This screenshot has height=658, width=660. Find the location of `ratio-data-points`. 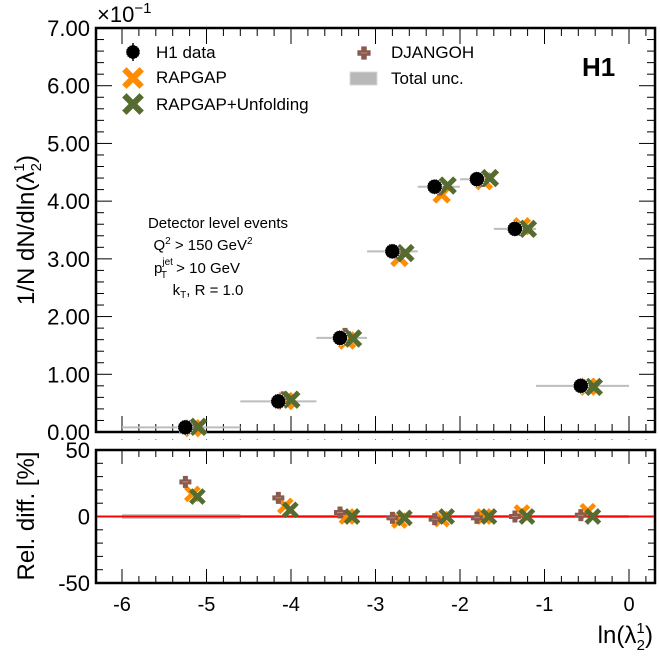

ratio-data-points is located at coordinates (390, 502).